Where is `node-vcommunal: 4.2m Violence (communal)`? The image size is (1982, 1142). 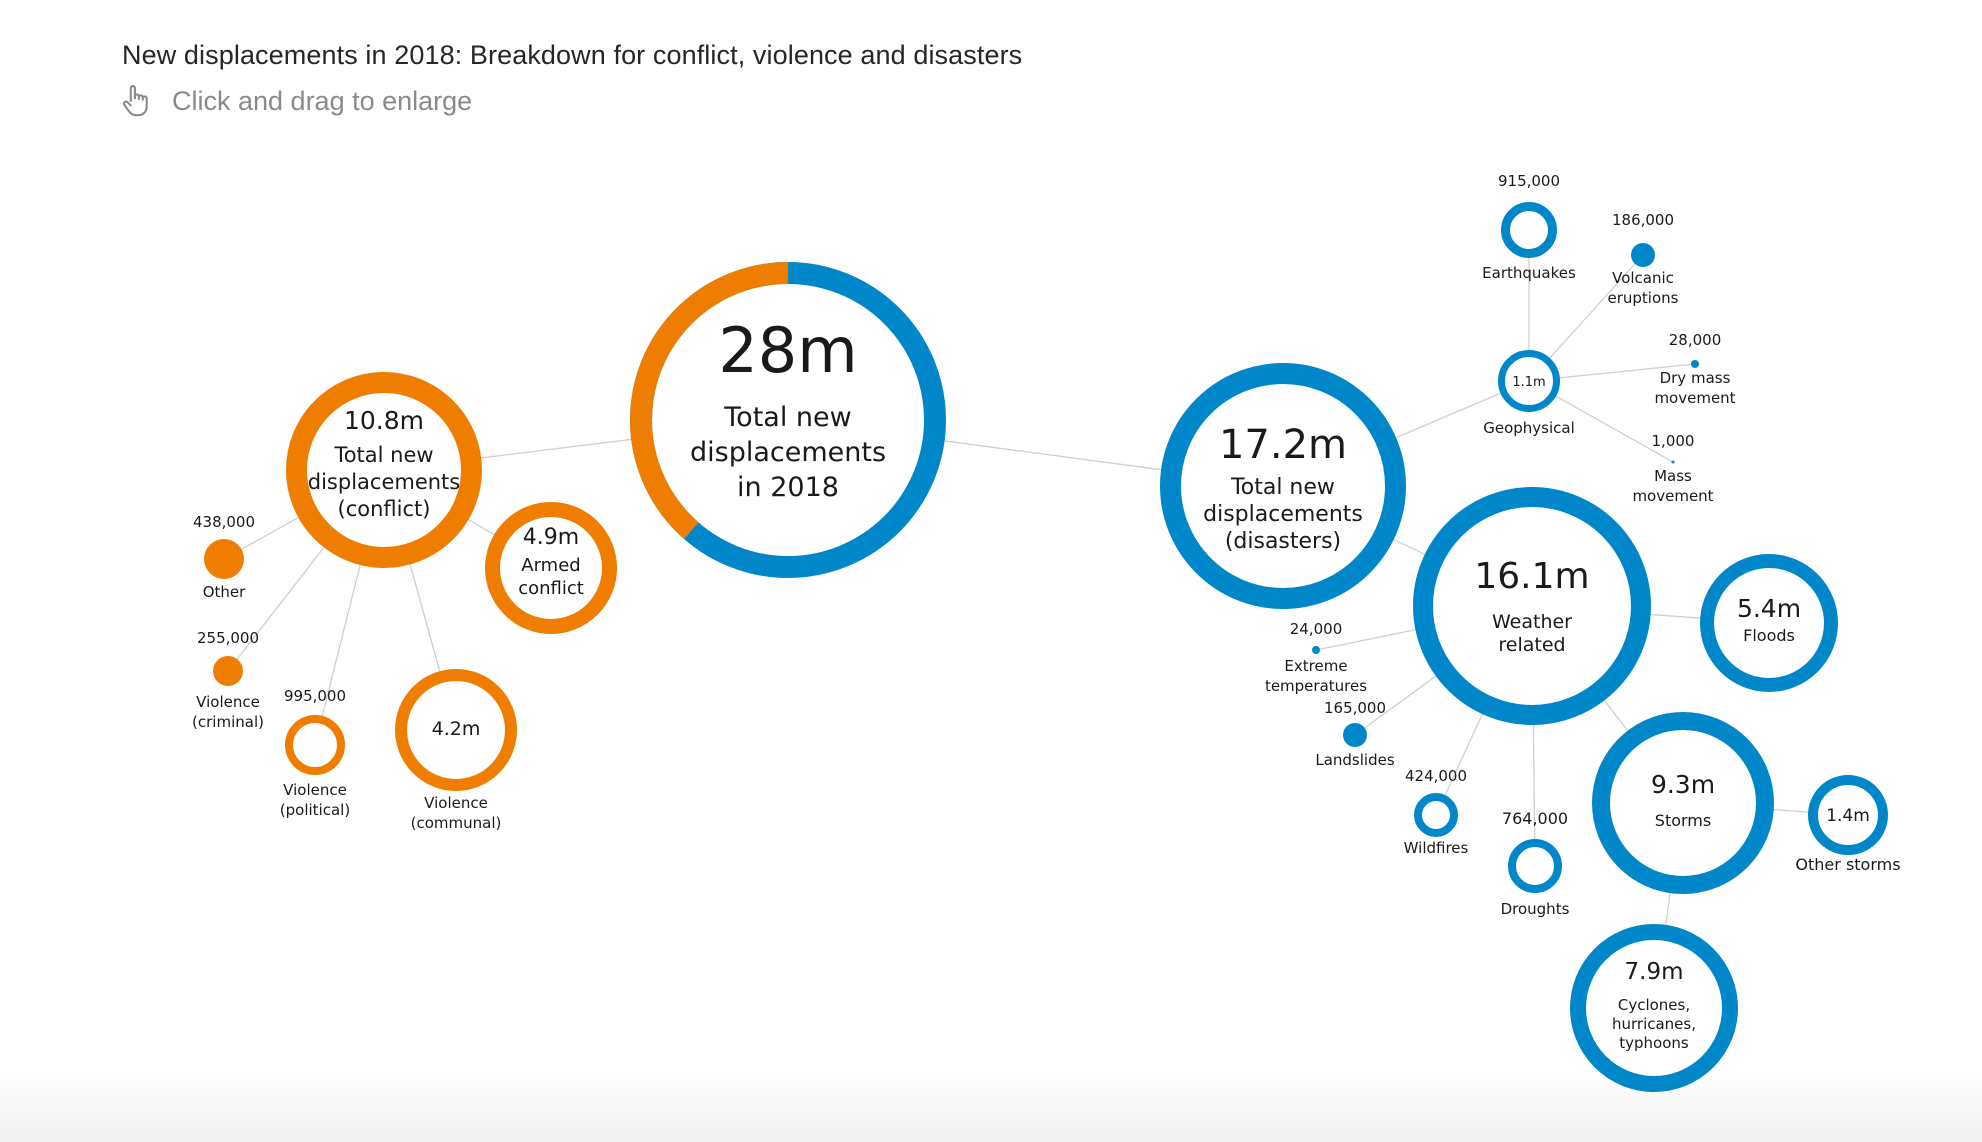 node-vcommunal: 4.2m Violence (communal) is located at coordinates (456, 750).